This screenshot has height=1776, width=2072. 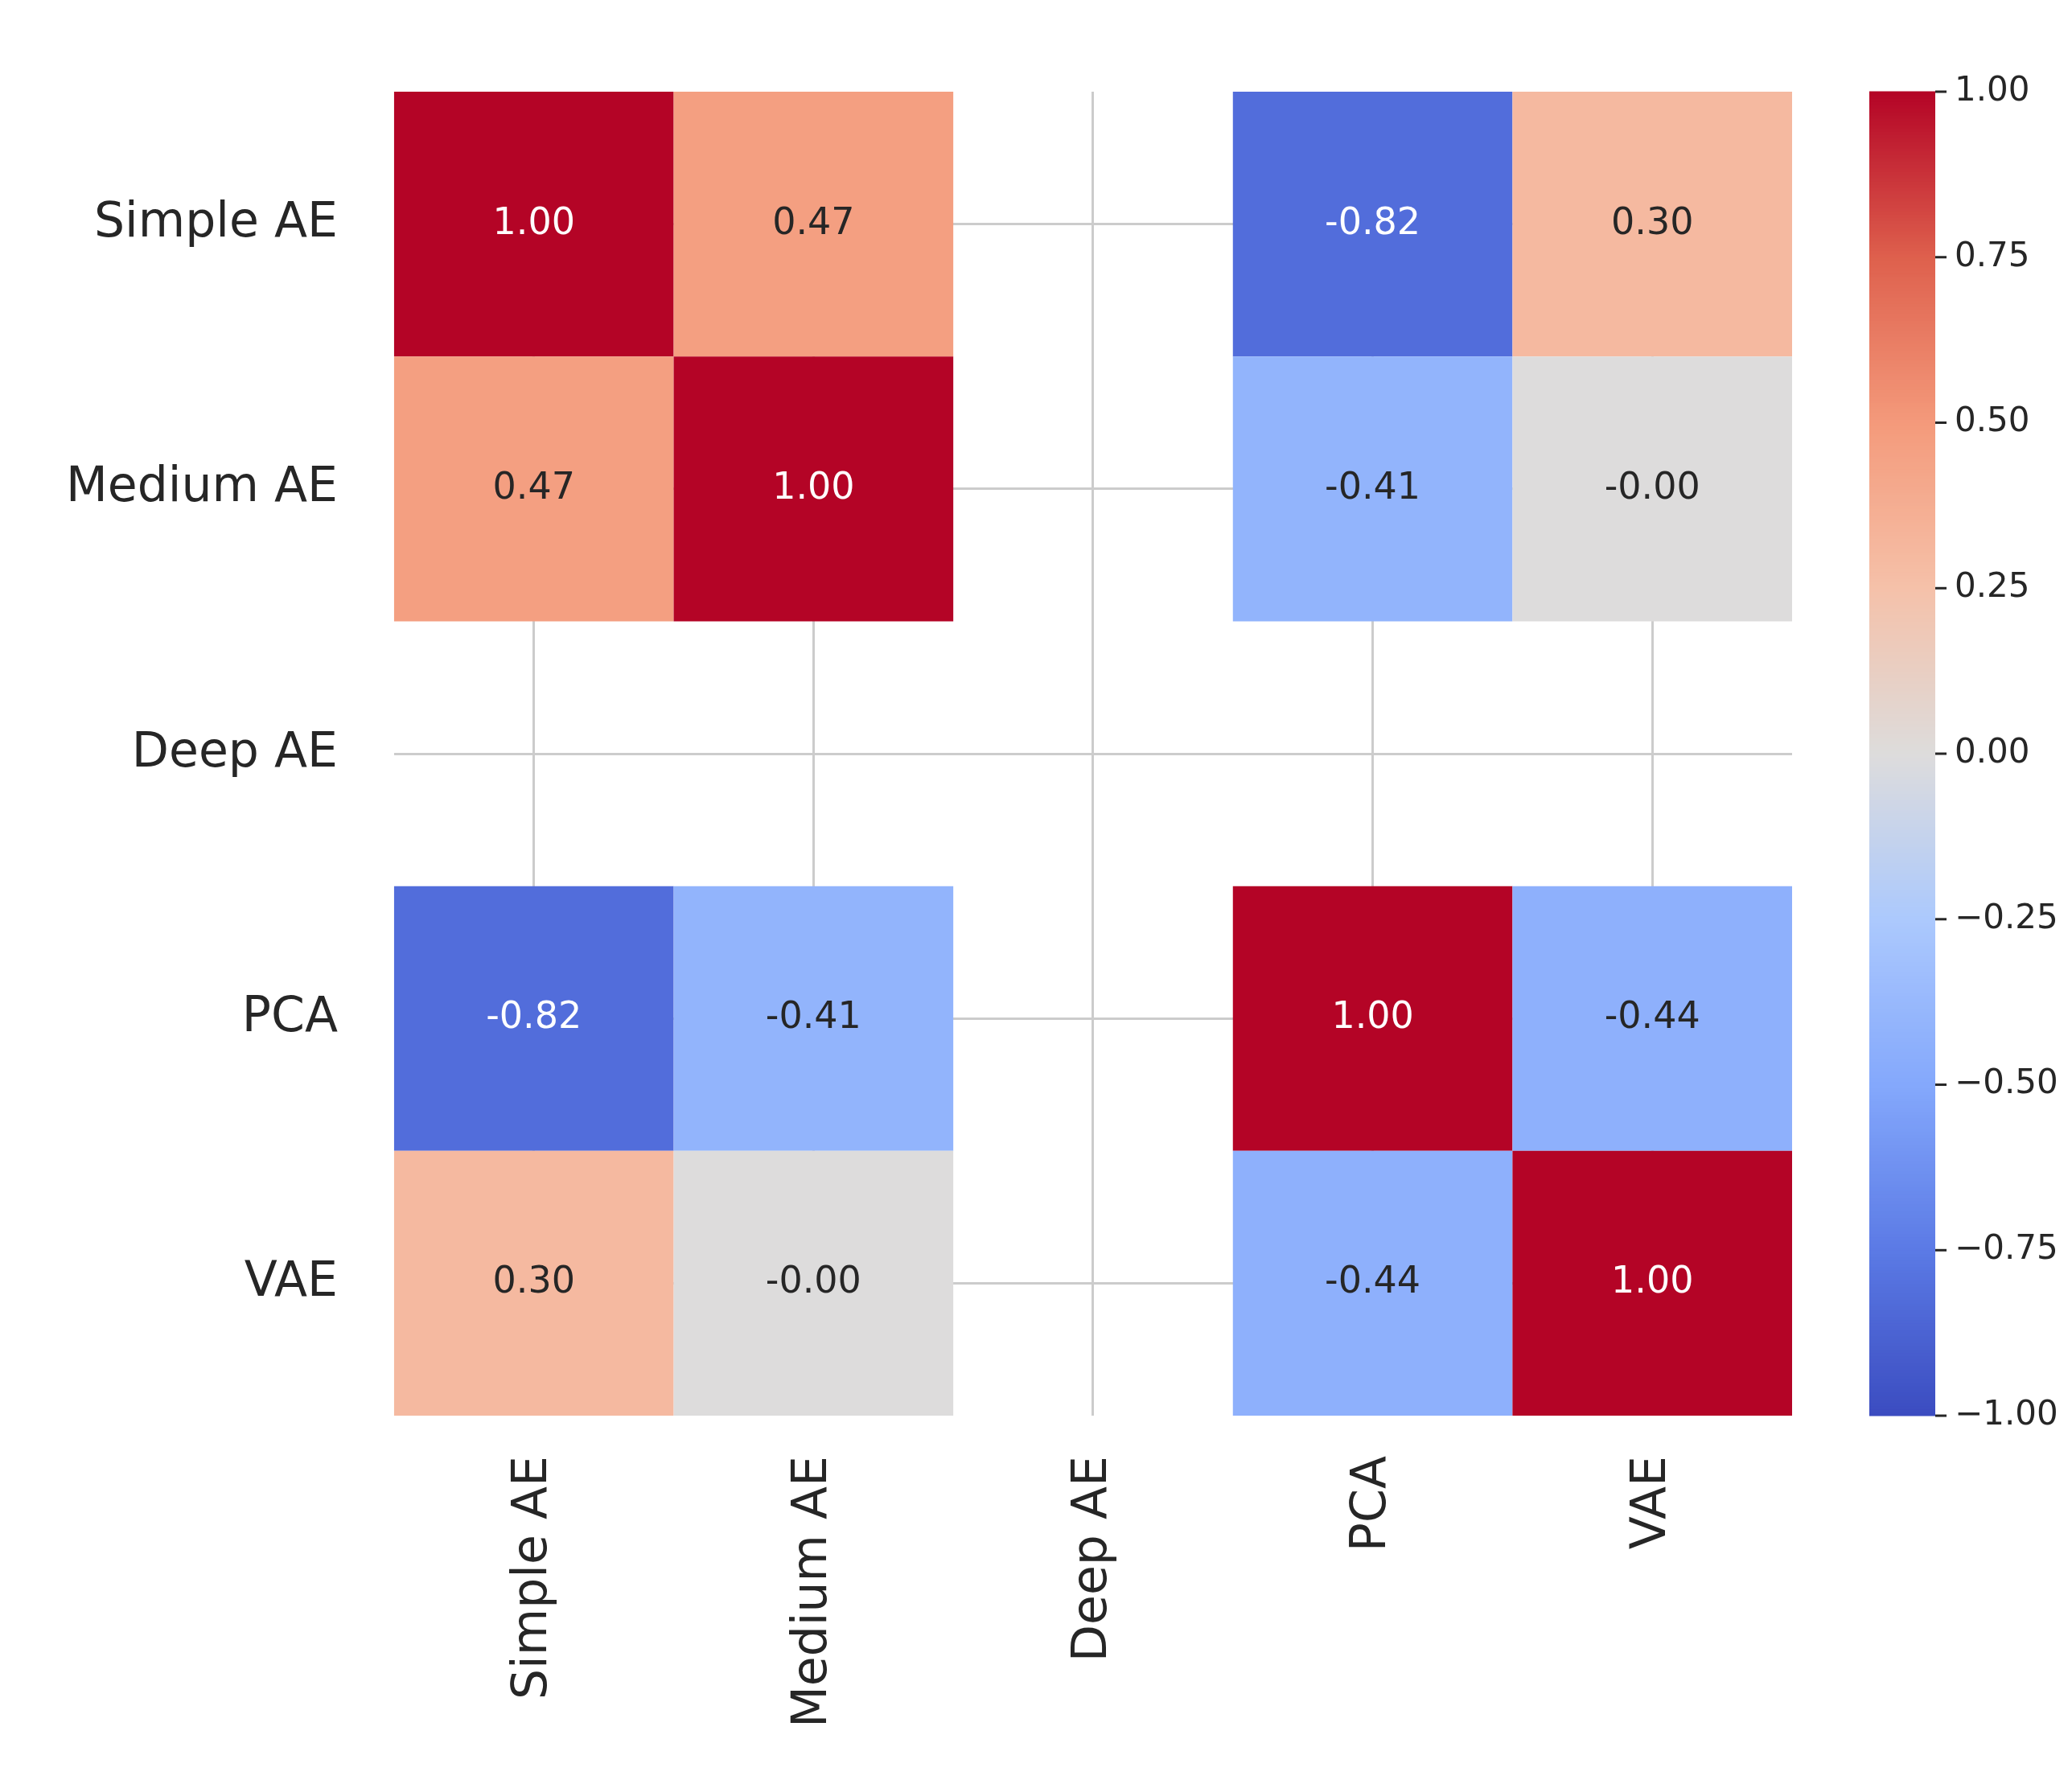 What do you see at coordinates (1368, 1504) in the screenshot?
I see `x-tick-label: PCA` at bounding box center [1368, 1504].